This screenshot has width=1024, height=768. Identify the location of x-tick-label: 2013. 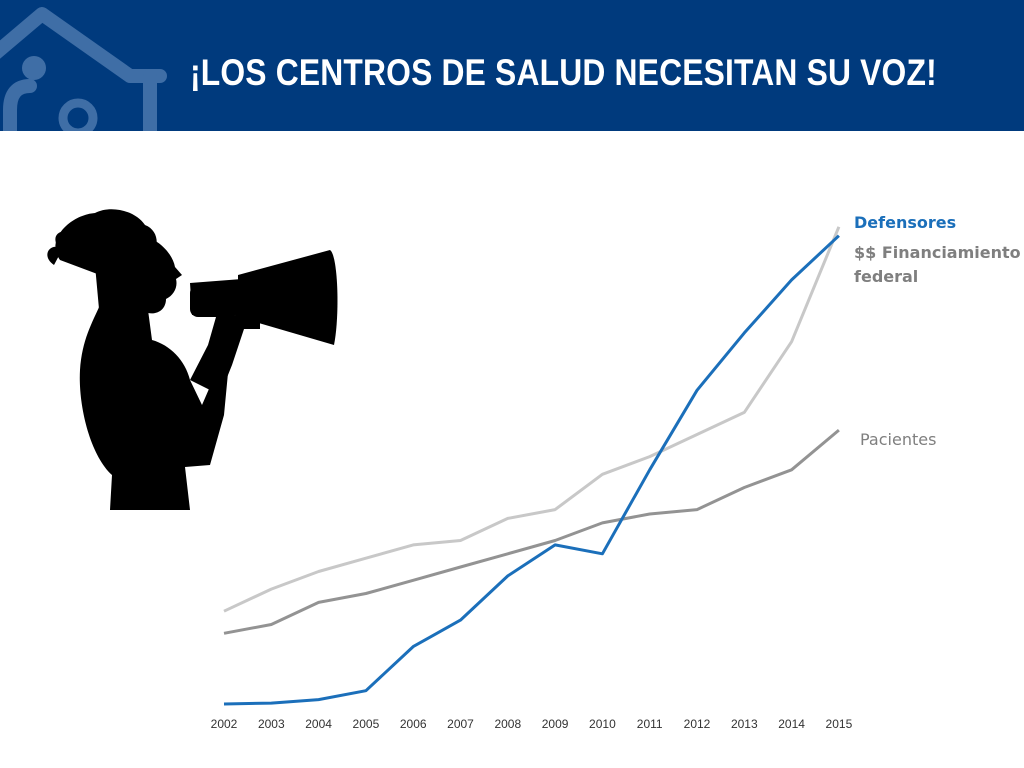
(744, 724).